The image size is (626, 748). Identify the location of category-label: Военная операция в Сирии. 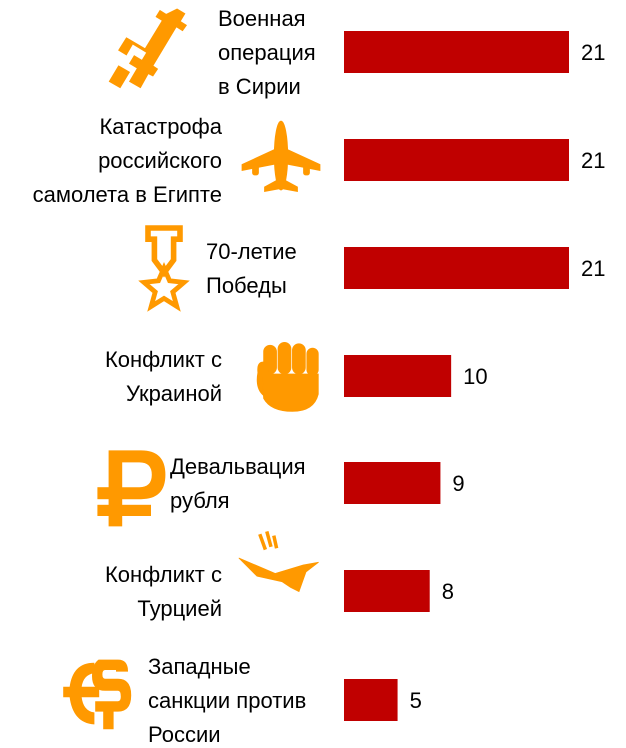
(267, 52).